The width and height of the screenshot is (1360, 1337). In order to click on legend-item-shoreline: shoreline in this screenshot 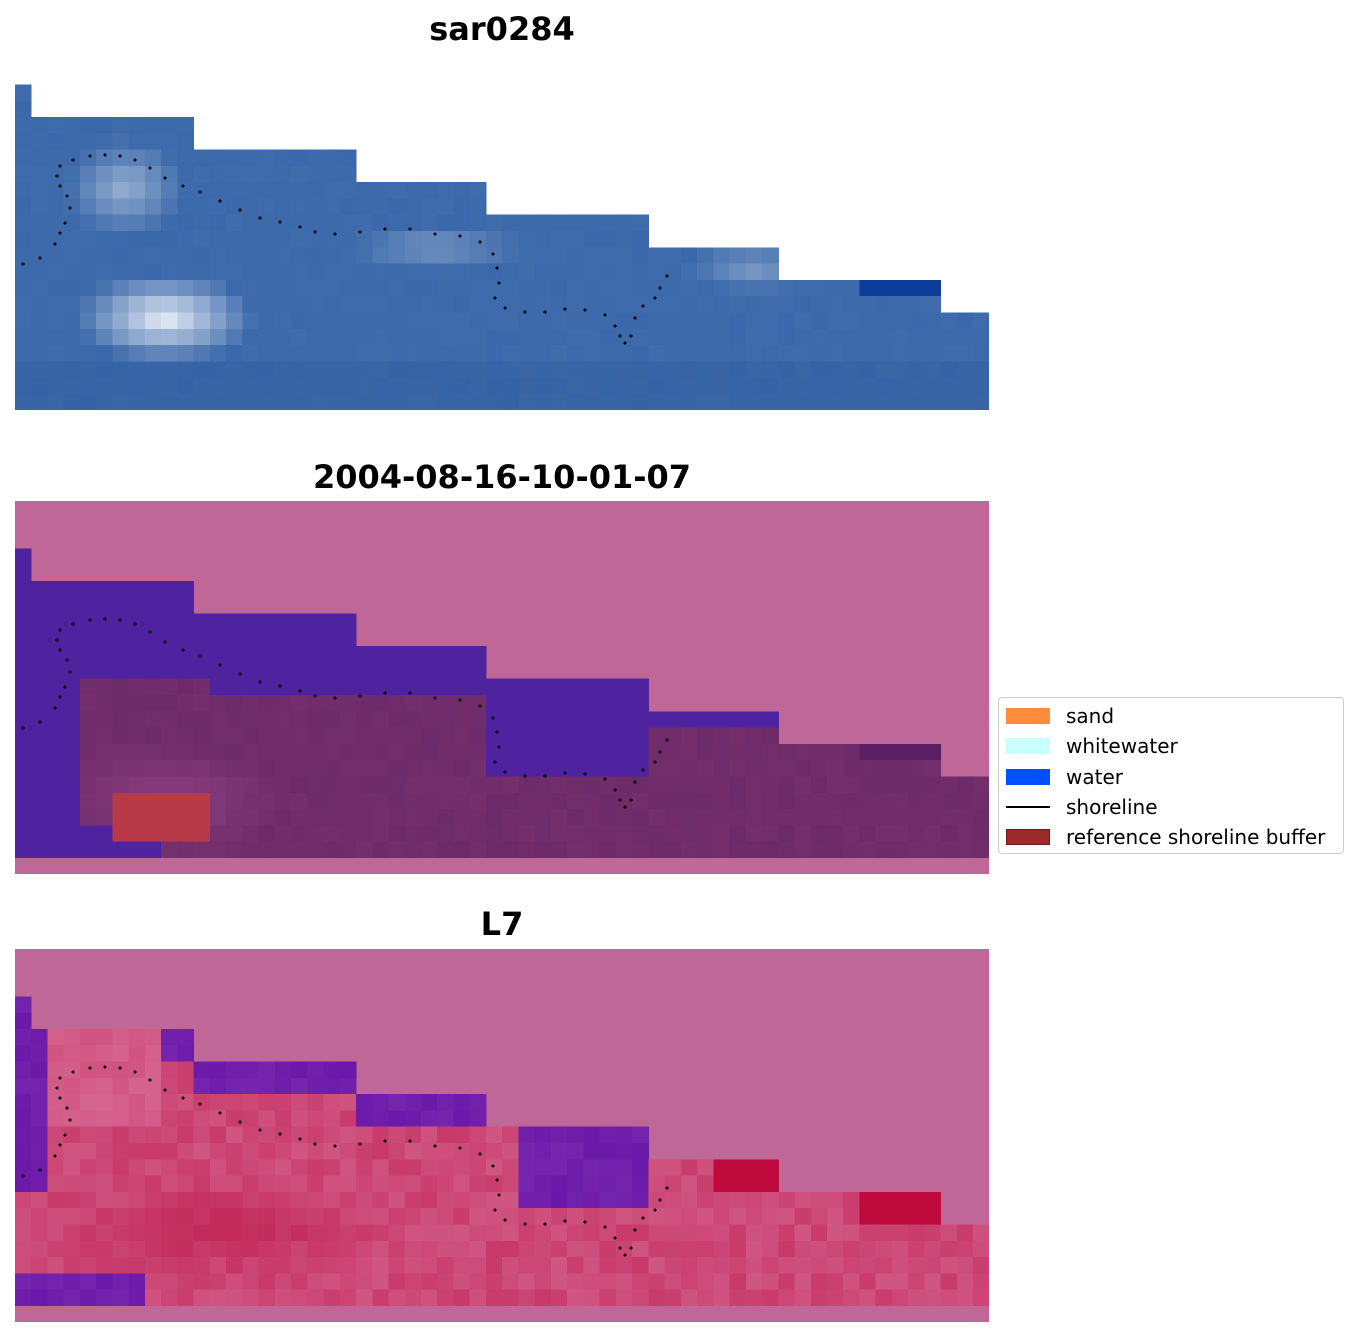, I will do `click(1082, 807)`.